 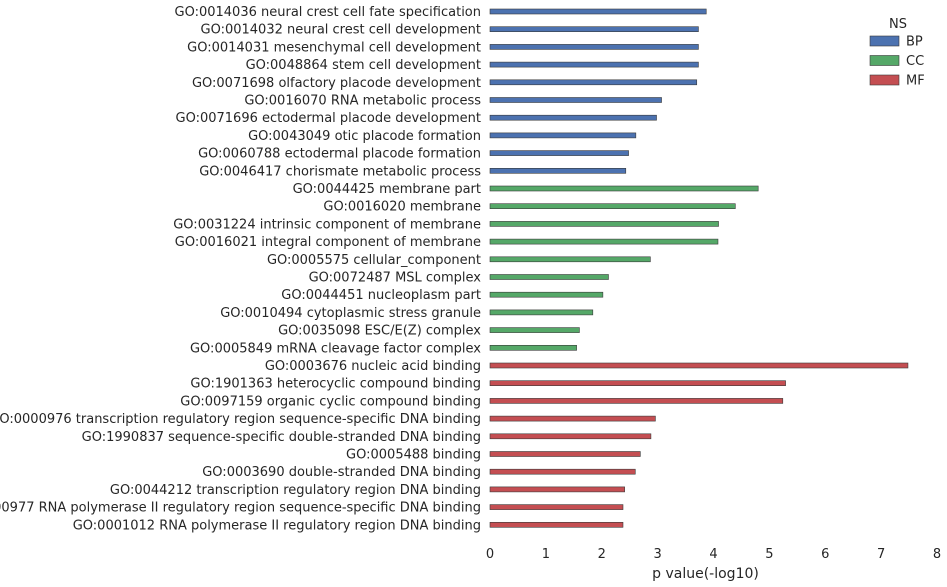 What do you see at coordinates (413, 455) in the screenshot?
I see `category-label: GO:0005488 binding` at bounding box center [413, 455].